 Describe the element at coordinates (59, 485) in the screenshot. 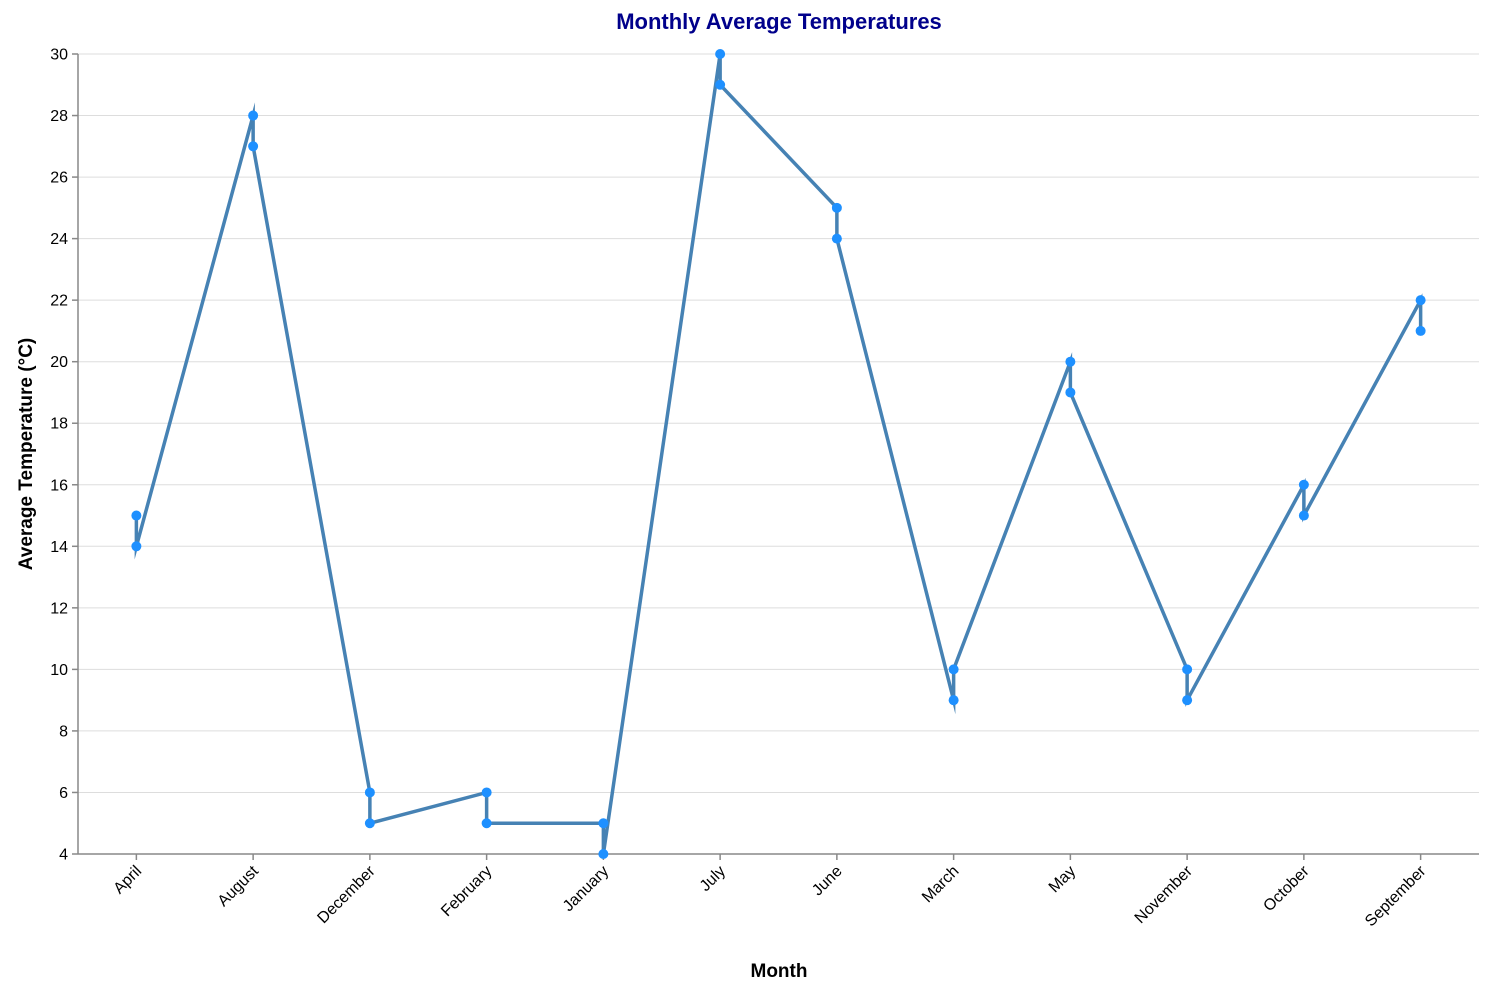

I see `y-tick-label: 16` at that location.